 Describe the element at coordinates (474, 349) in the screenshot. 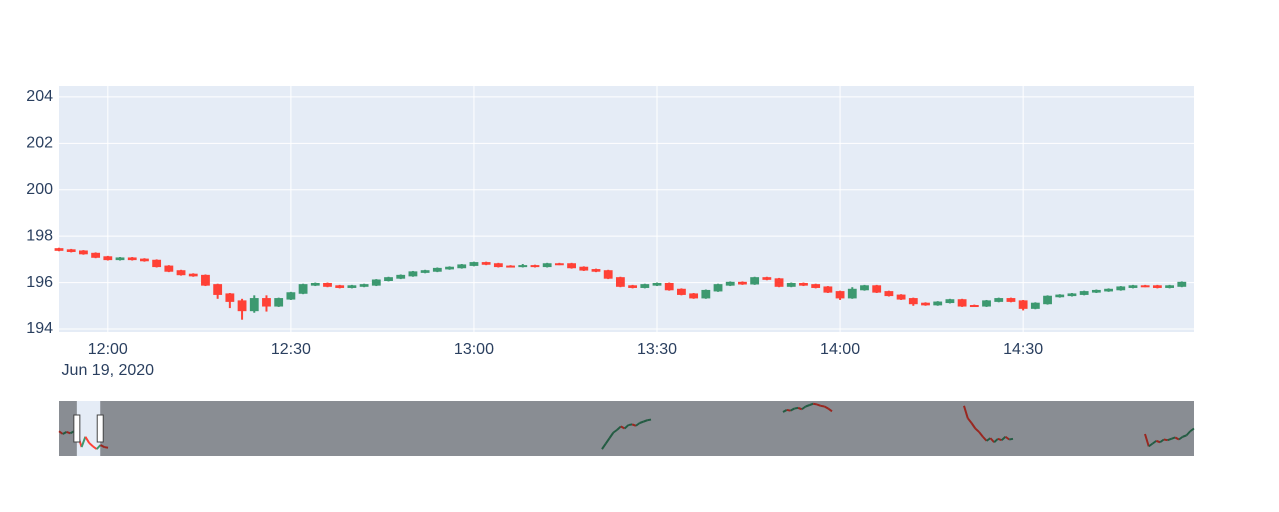

I see `x-tick-label: 13:00` at that location.